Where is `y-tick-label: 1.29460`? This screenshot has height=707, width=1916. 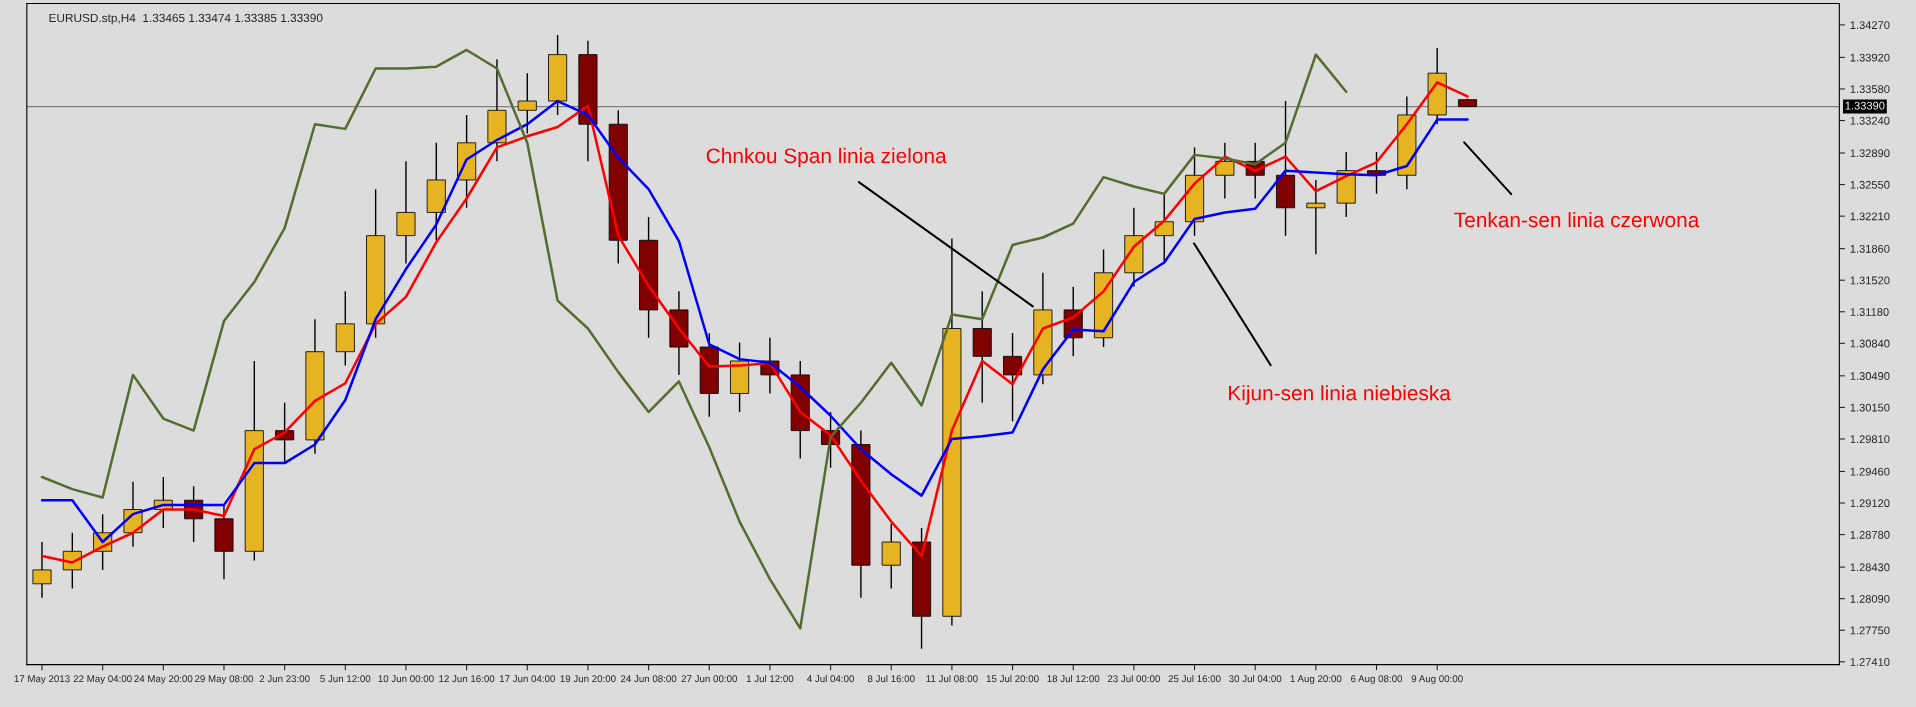 y-tick-label: 1.29460 is located at coordinates (1870, 471).